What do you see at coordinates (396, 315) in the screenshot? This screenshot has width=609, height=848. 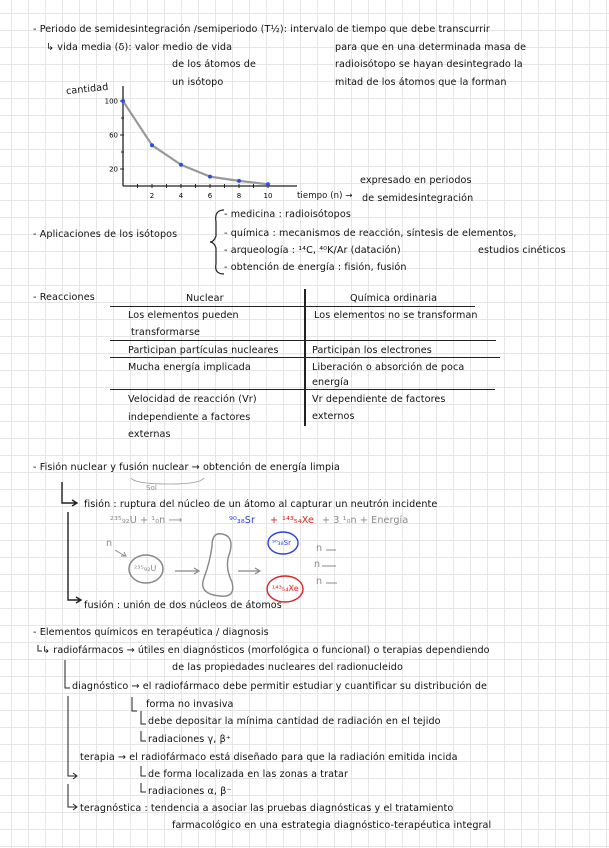 I see `table-cell: Los elementos no se transforman` at bounding box center [396, 315].